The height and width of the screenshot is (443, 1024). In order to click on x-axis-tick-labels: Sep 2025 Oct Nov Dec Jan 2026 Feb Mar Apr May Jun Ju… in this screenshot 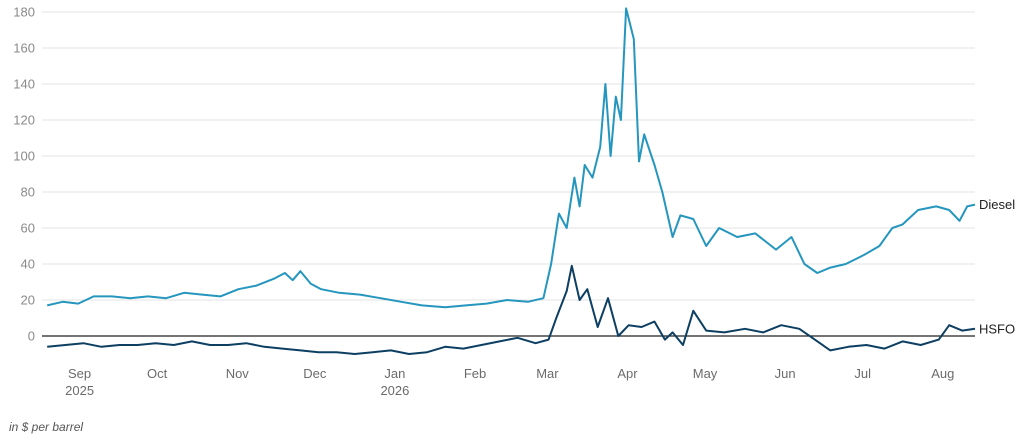, I will do `click(509, 382)`.